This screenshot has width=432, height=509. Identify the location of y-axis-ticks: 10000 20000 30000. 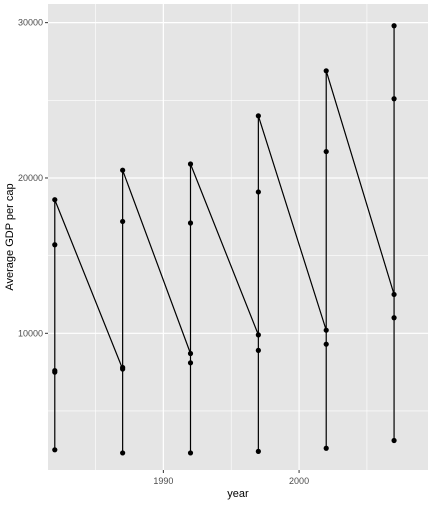
(33, 178).